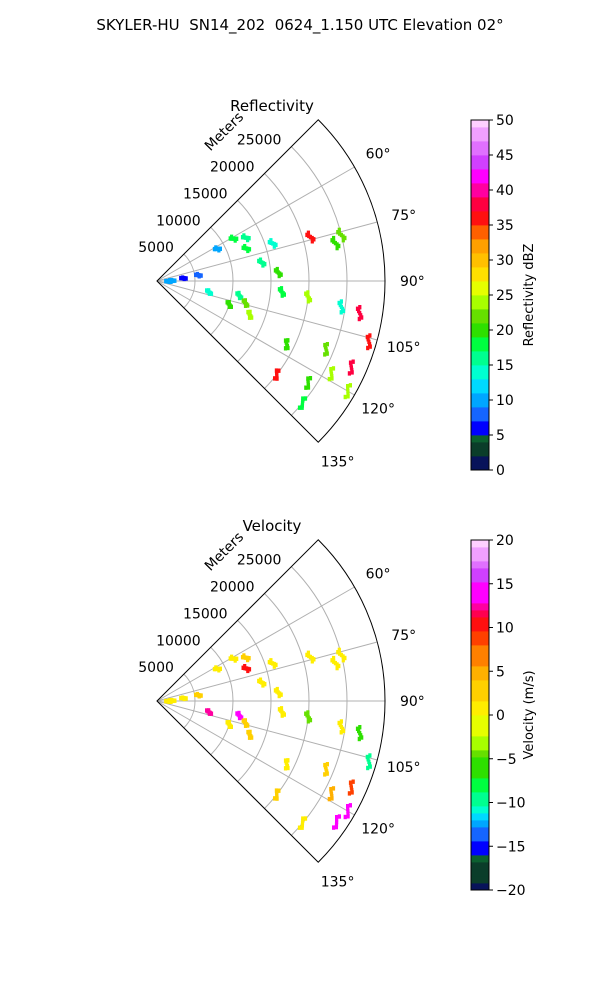 The image size is (600, 1000). I want to click on range-tick-label: 25000, so click(259, 141).